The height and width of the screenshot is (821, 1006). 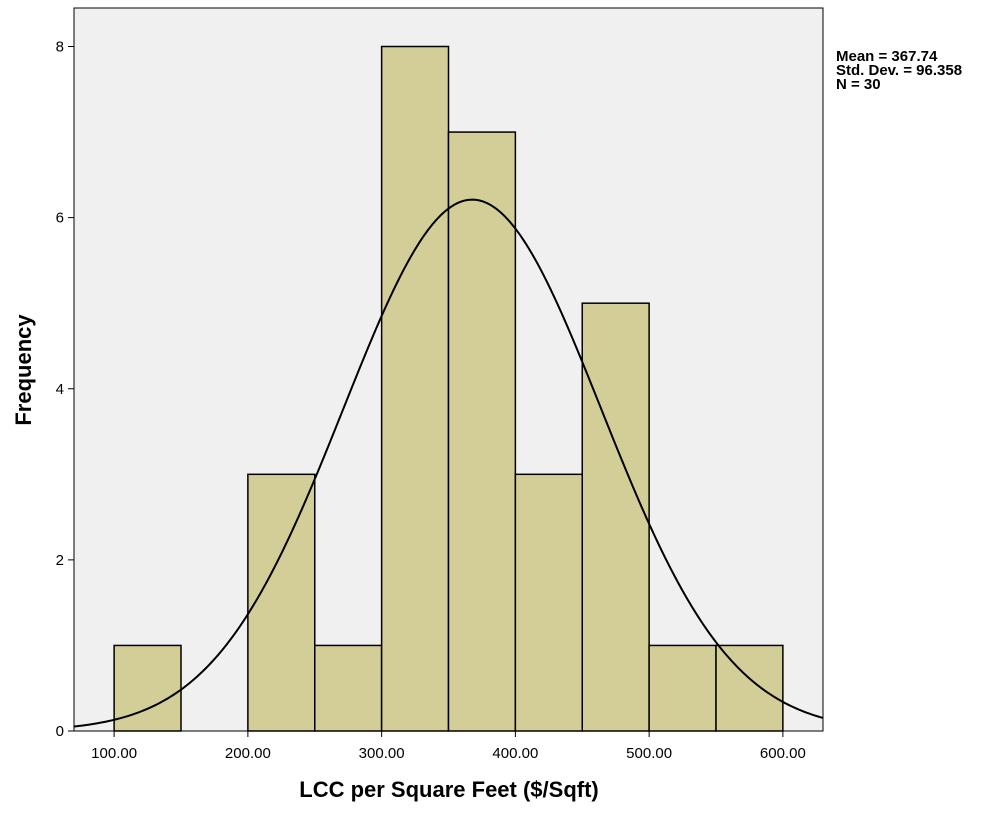 What do you see at coordinates (858, 84) in the screenshot?
I see `n-label: N = 30` at bounding box center [858, 84].